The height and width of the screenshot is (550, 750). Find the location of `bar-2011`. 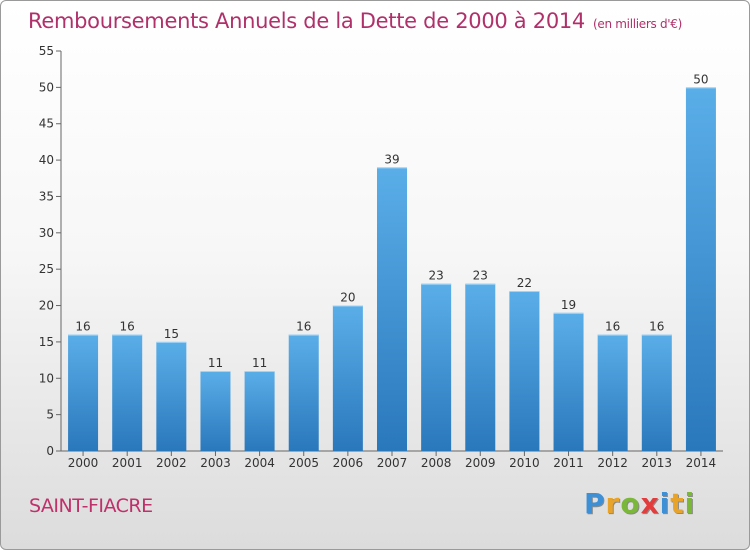

bar-2011 is located at coordinates (568, 381).